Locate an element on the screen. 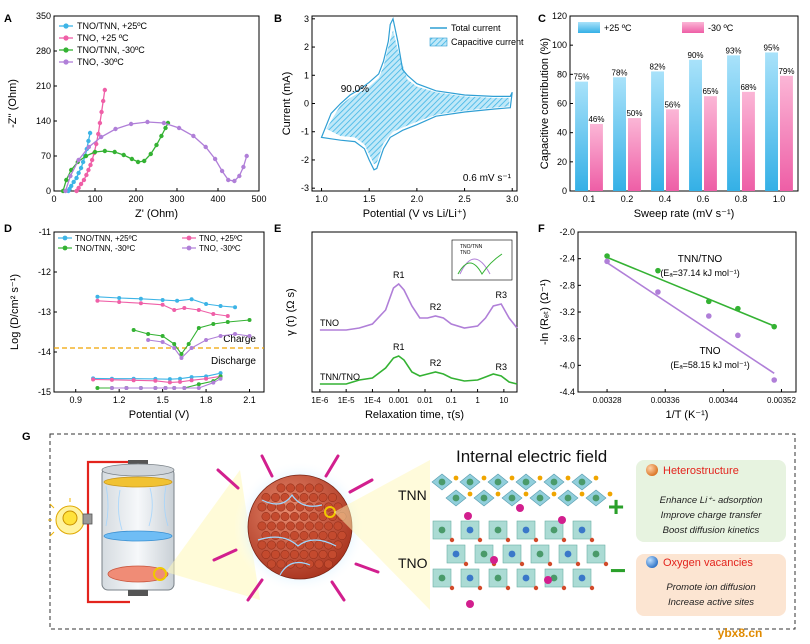  peak-label: R1 is located at coordinates (399, 275).